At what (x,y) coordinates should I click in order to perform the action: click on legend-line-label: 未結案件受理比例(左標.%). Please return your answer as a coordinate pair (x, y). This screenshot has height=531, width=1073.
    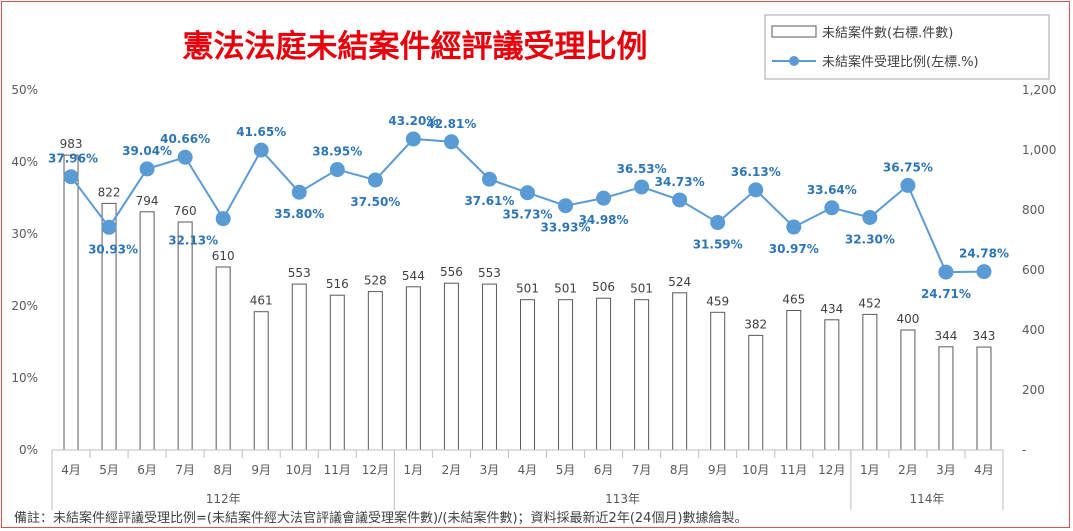
    Looking at the image, I should click on (900, 62).